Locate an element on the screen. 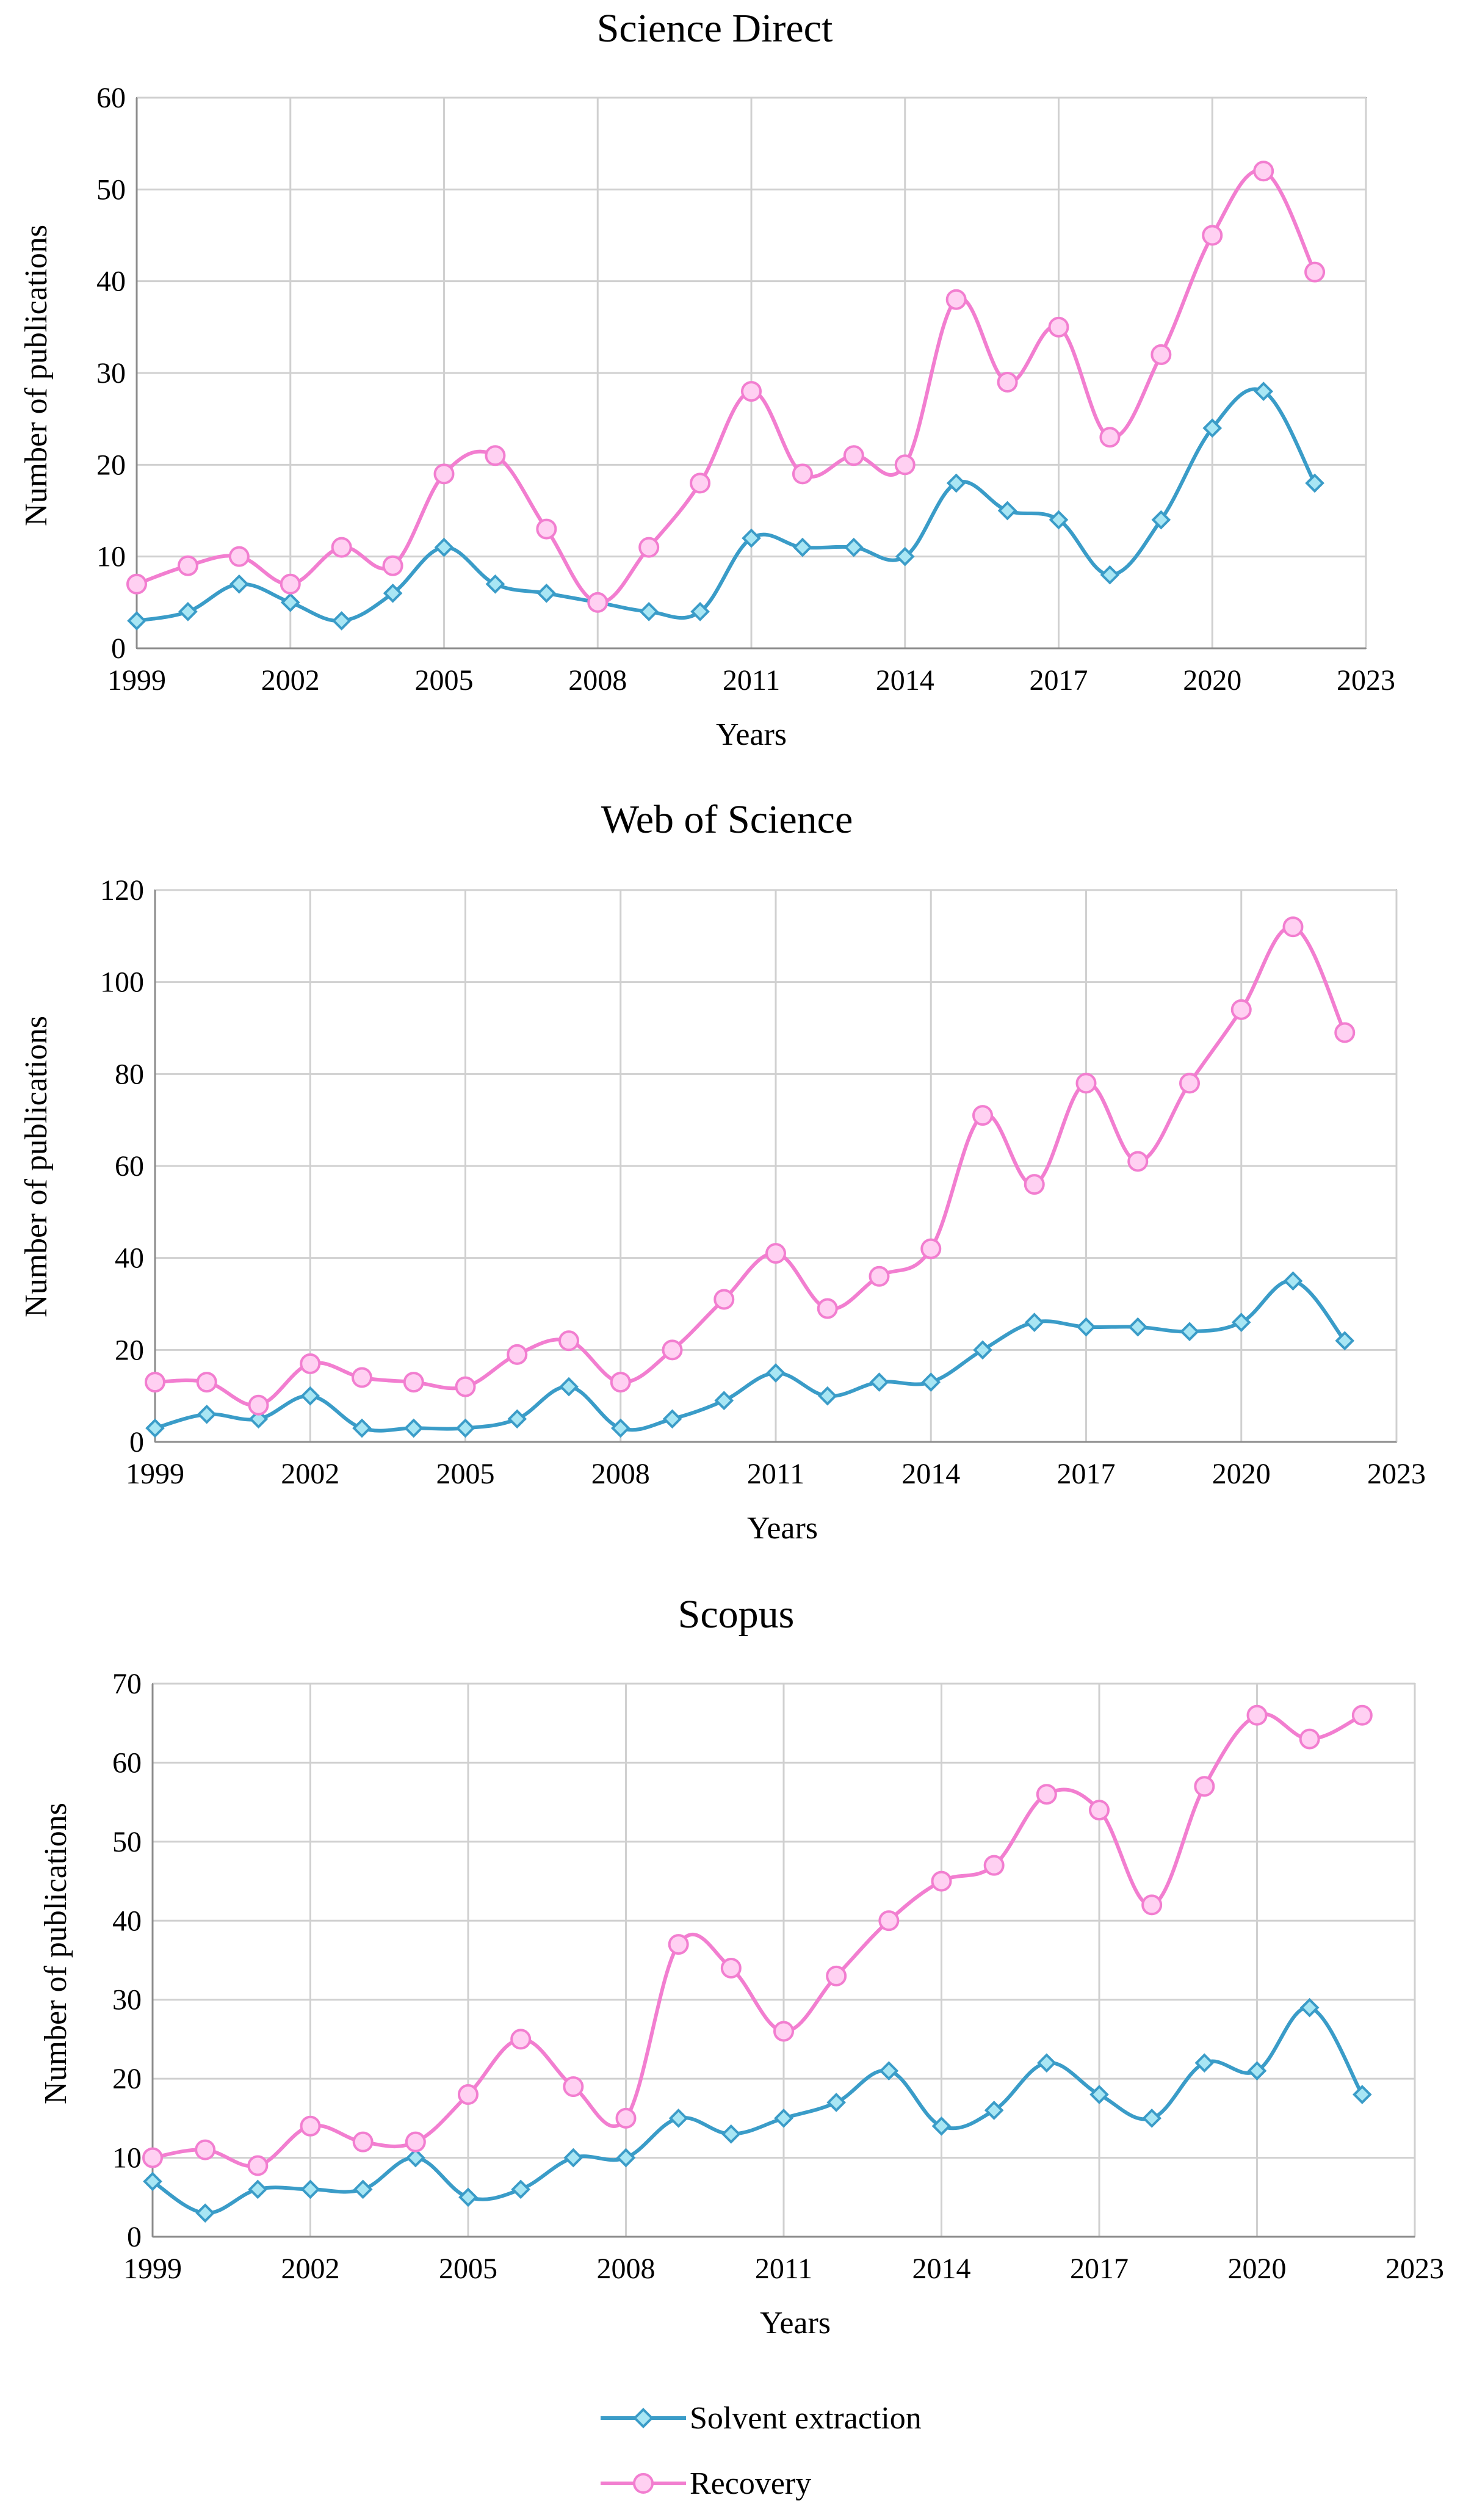 This screenshot has height=2520, width=1463. legend-label-recovery: Recovery is located at coordinates (751, 2483).